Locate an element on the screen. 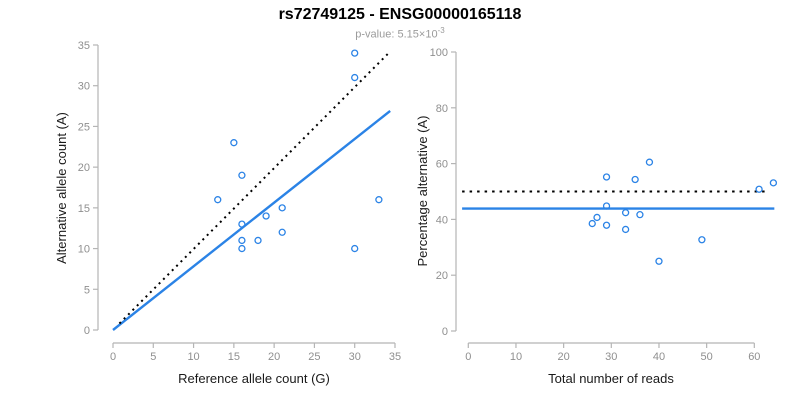 Image resolution: width=800 pixels, height=400 pixels. p-value-times-base: ×10 is located at coordinates (428, 34).